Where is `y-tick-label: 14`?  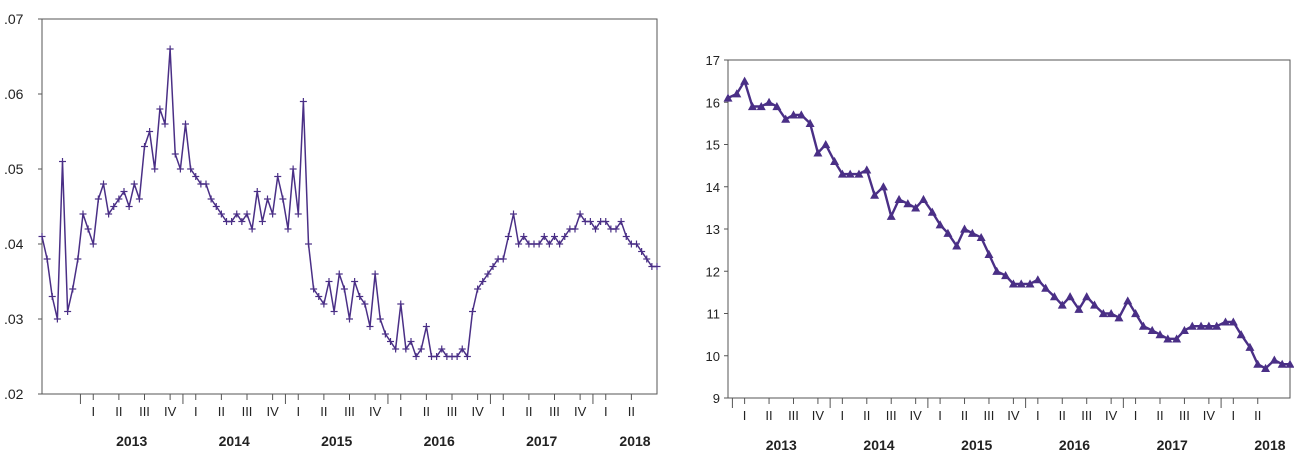
y-tick-label: 14 is located at coordinates (713, 187).